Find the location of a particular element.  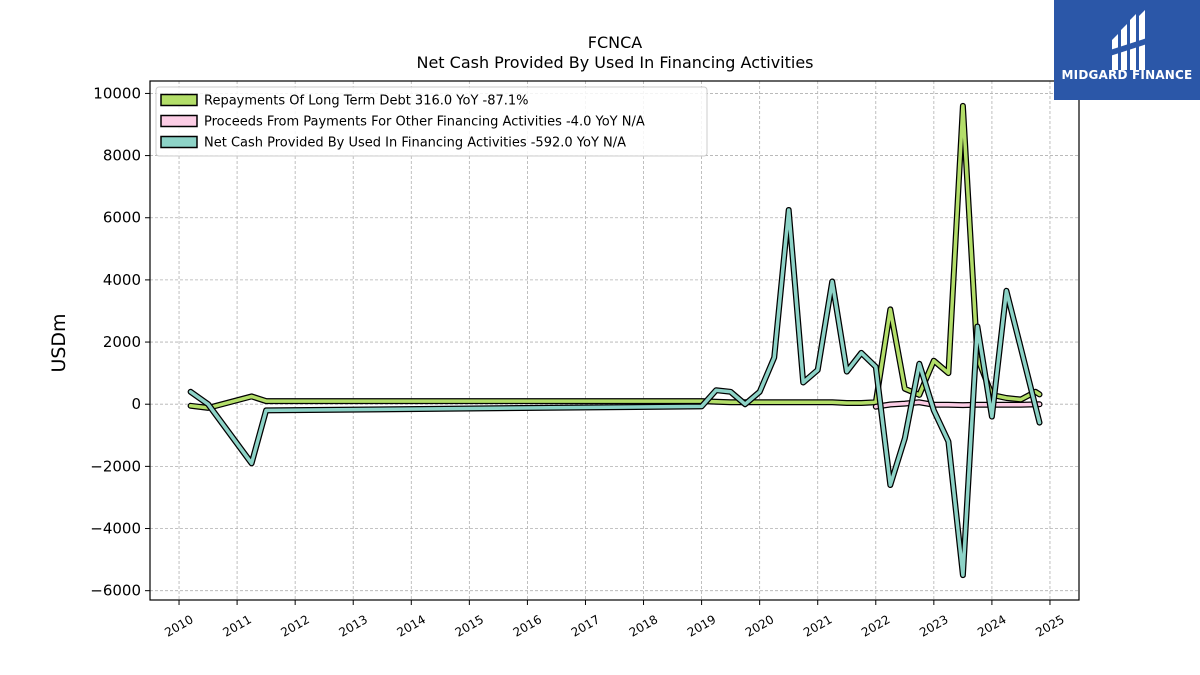

x-tick-label: 2023 is located at coordinates (933, 625).